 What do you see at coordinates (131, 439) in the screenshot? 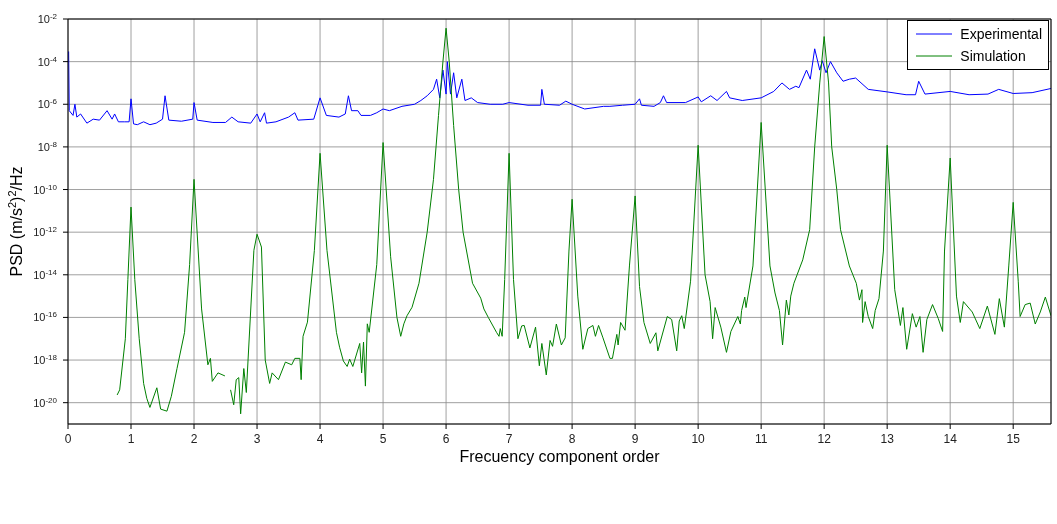
I see `x-tick-label: 1` at bounding box center [131, 439].